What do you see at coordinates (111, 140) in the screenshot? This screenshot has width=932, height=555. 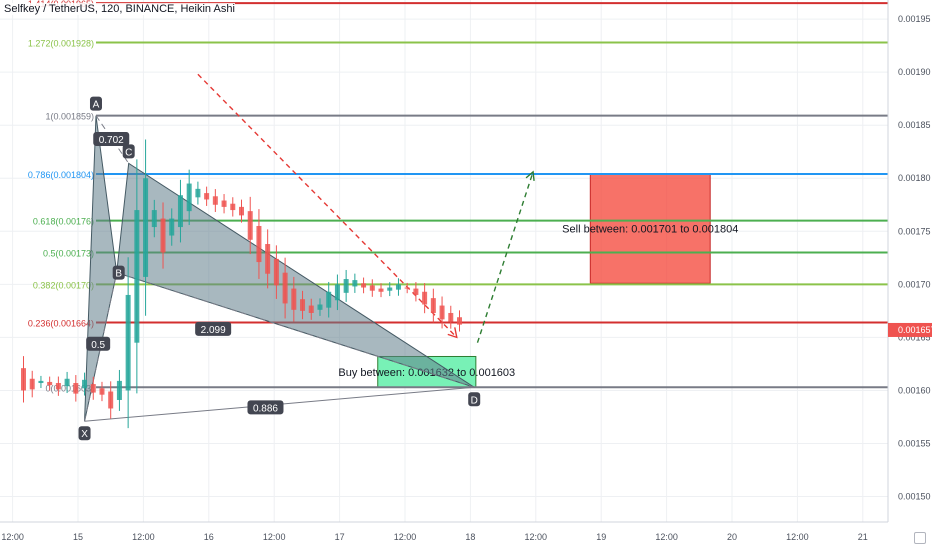 I see `pattern-ratio: 0.702` at bounding box center [111, 140].